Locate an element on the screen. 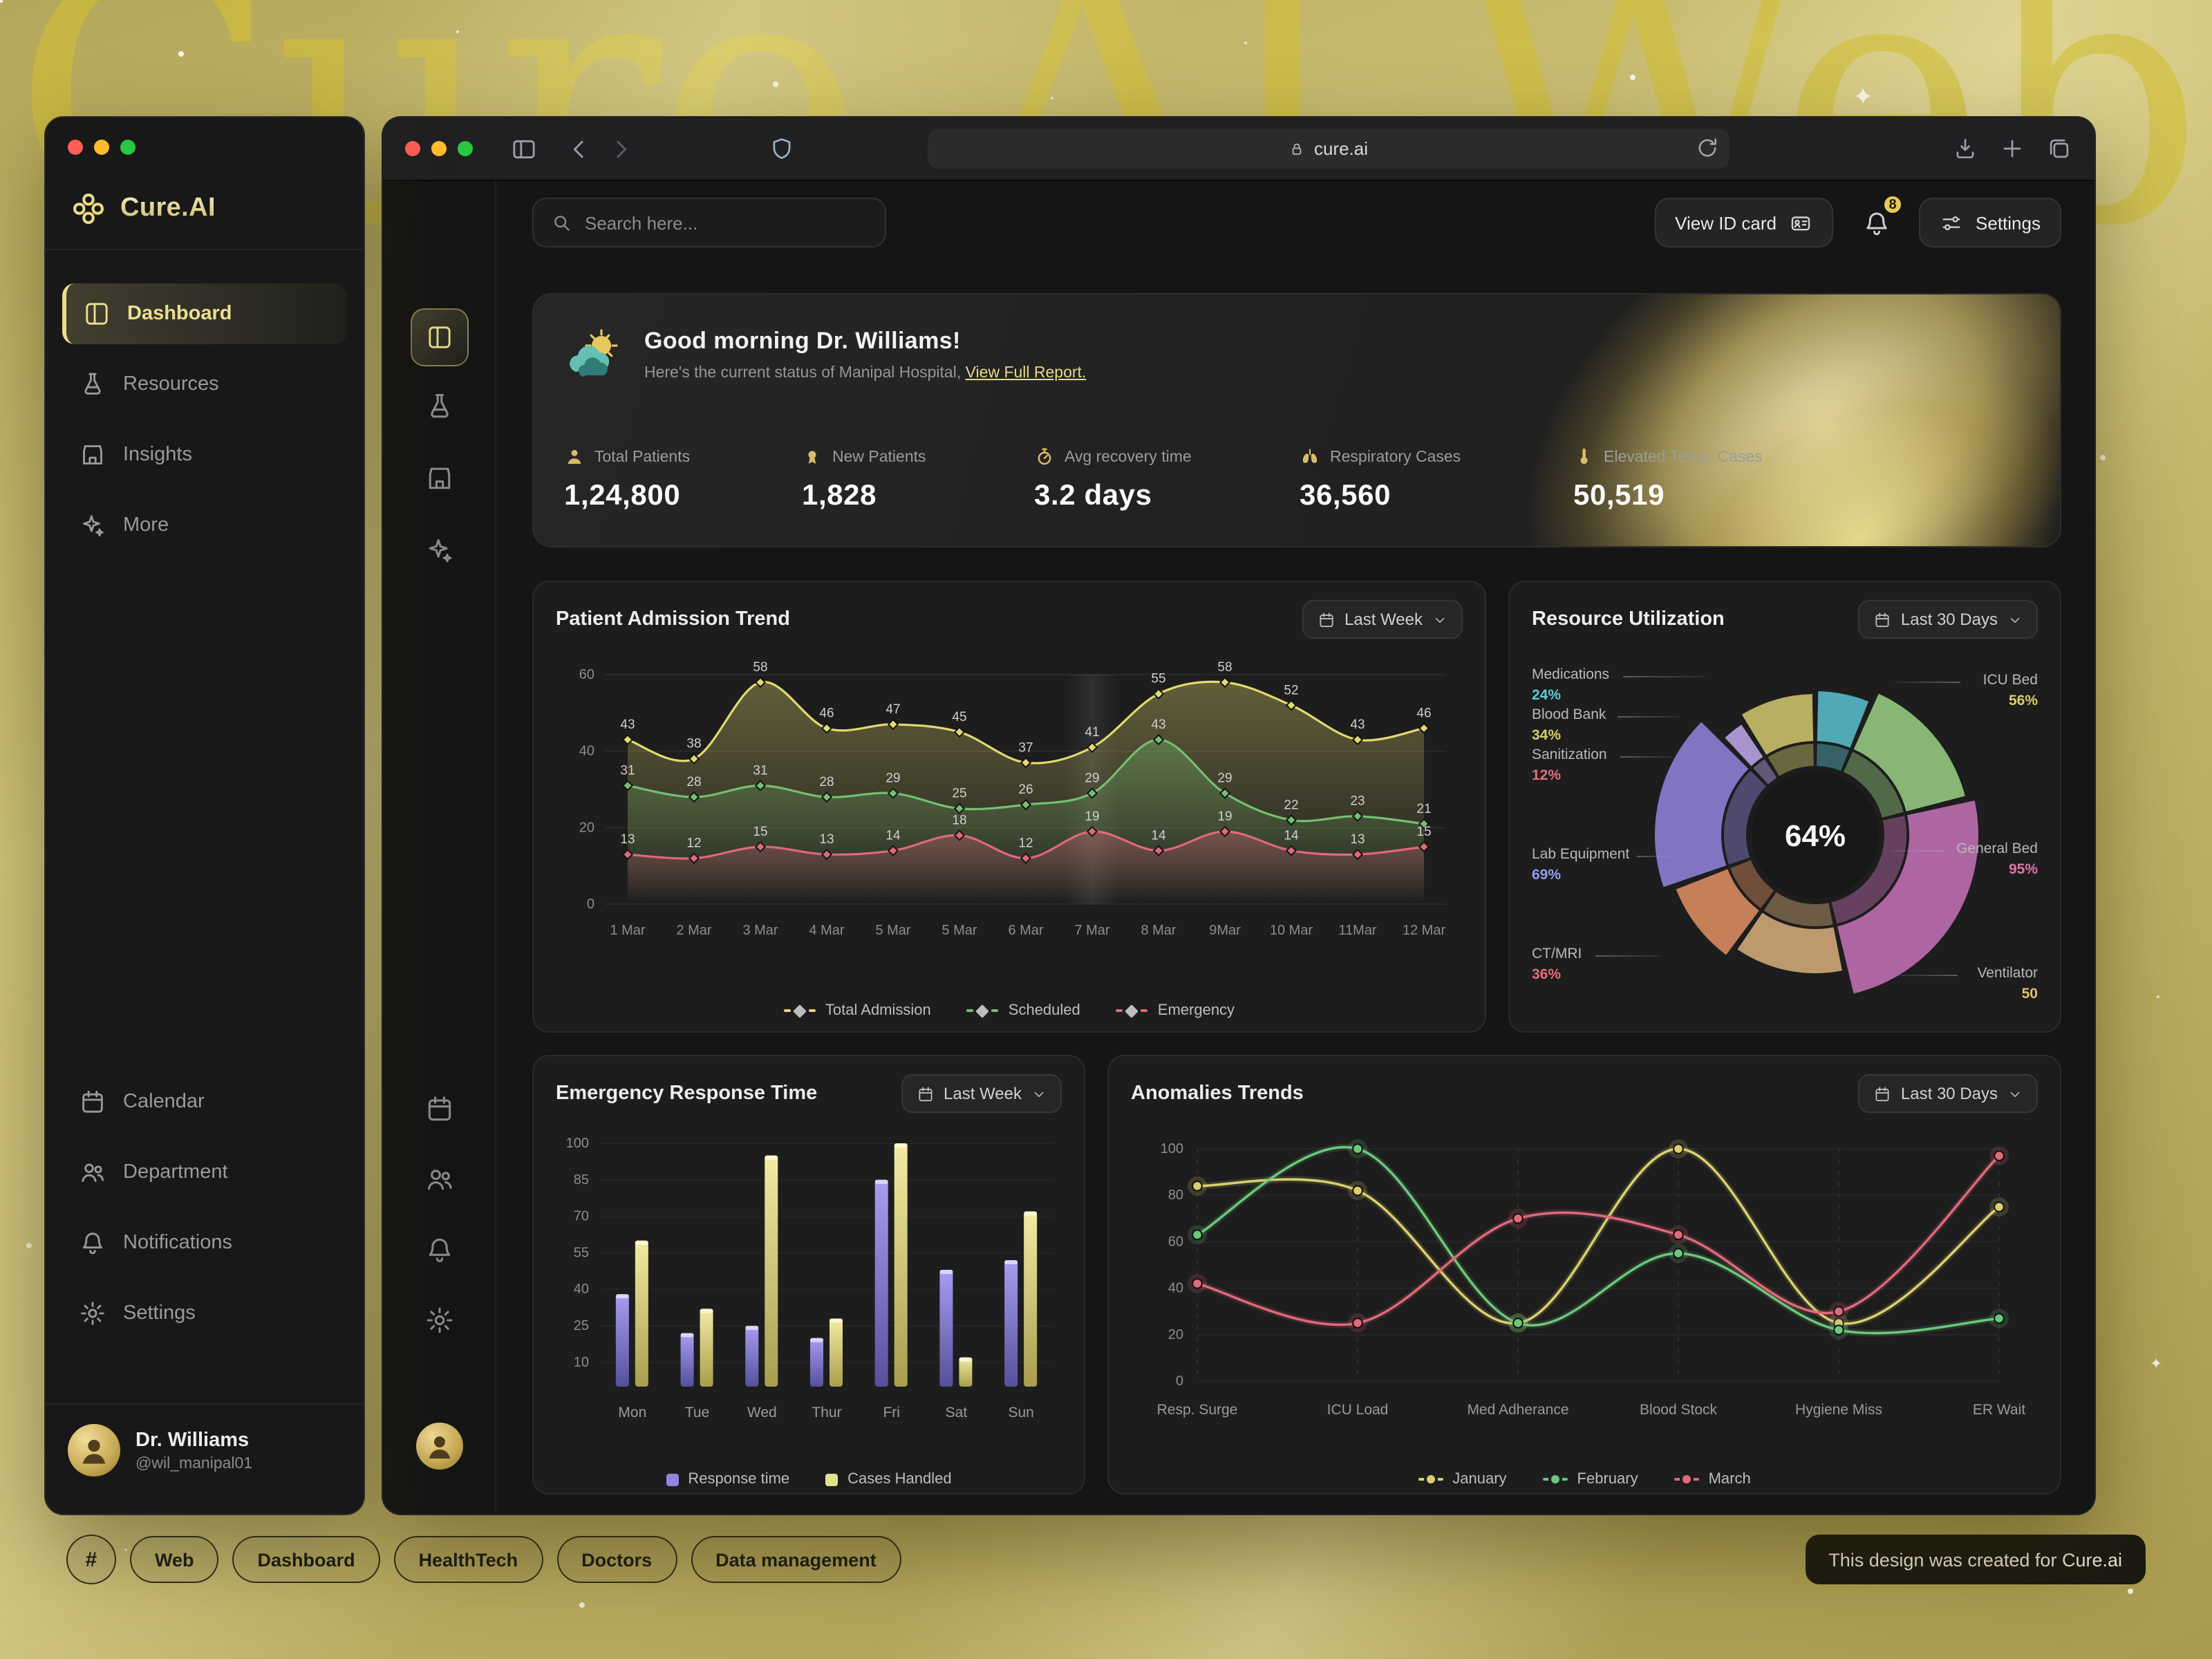 Image resolution: width=2212 pixels, height=1659 pixels. flask-icon is located at coordinates (92, 385).